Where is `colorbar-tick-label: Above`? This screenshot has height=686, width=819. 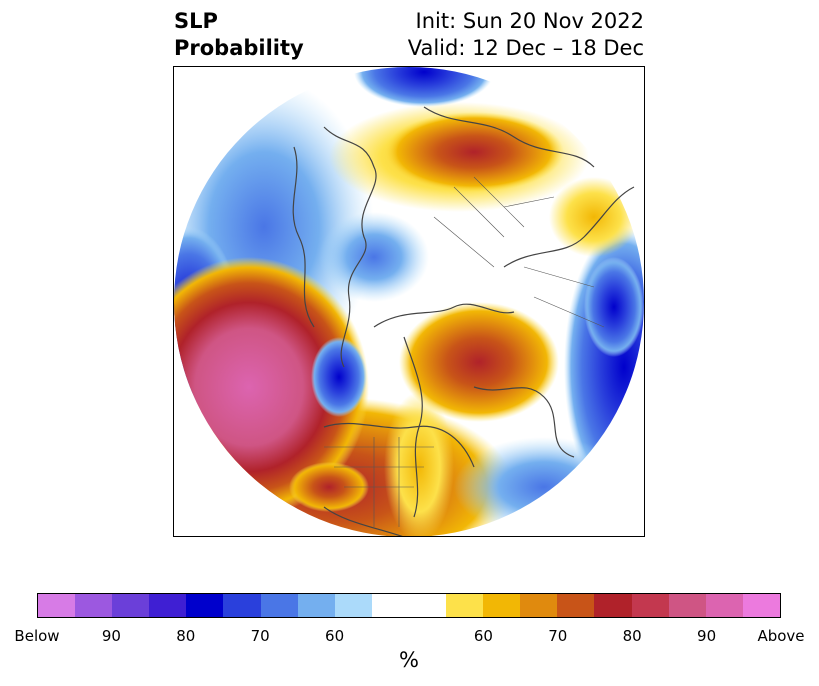 colorbar-tick-label: Above is located at coordinates (781, 636).